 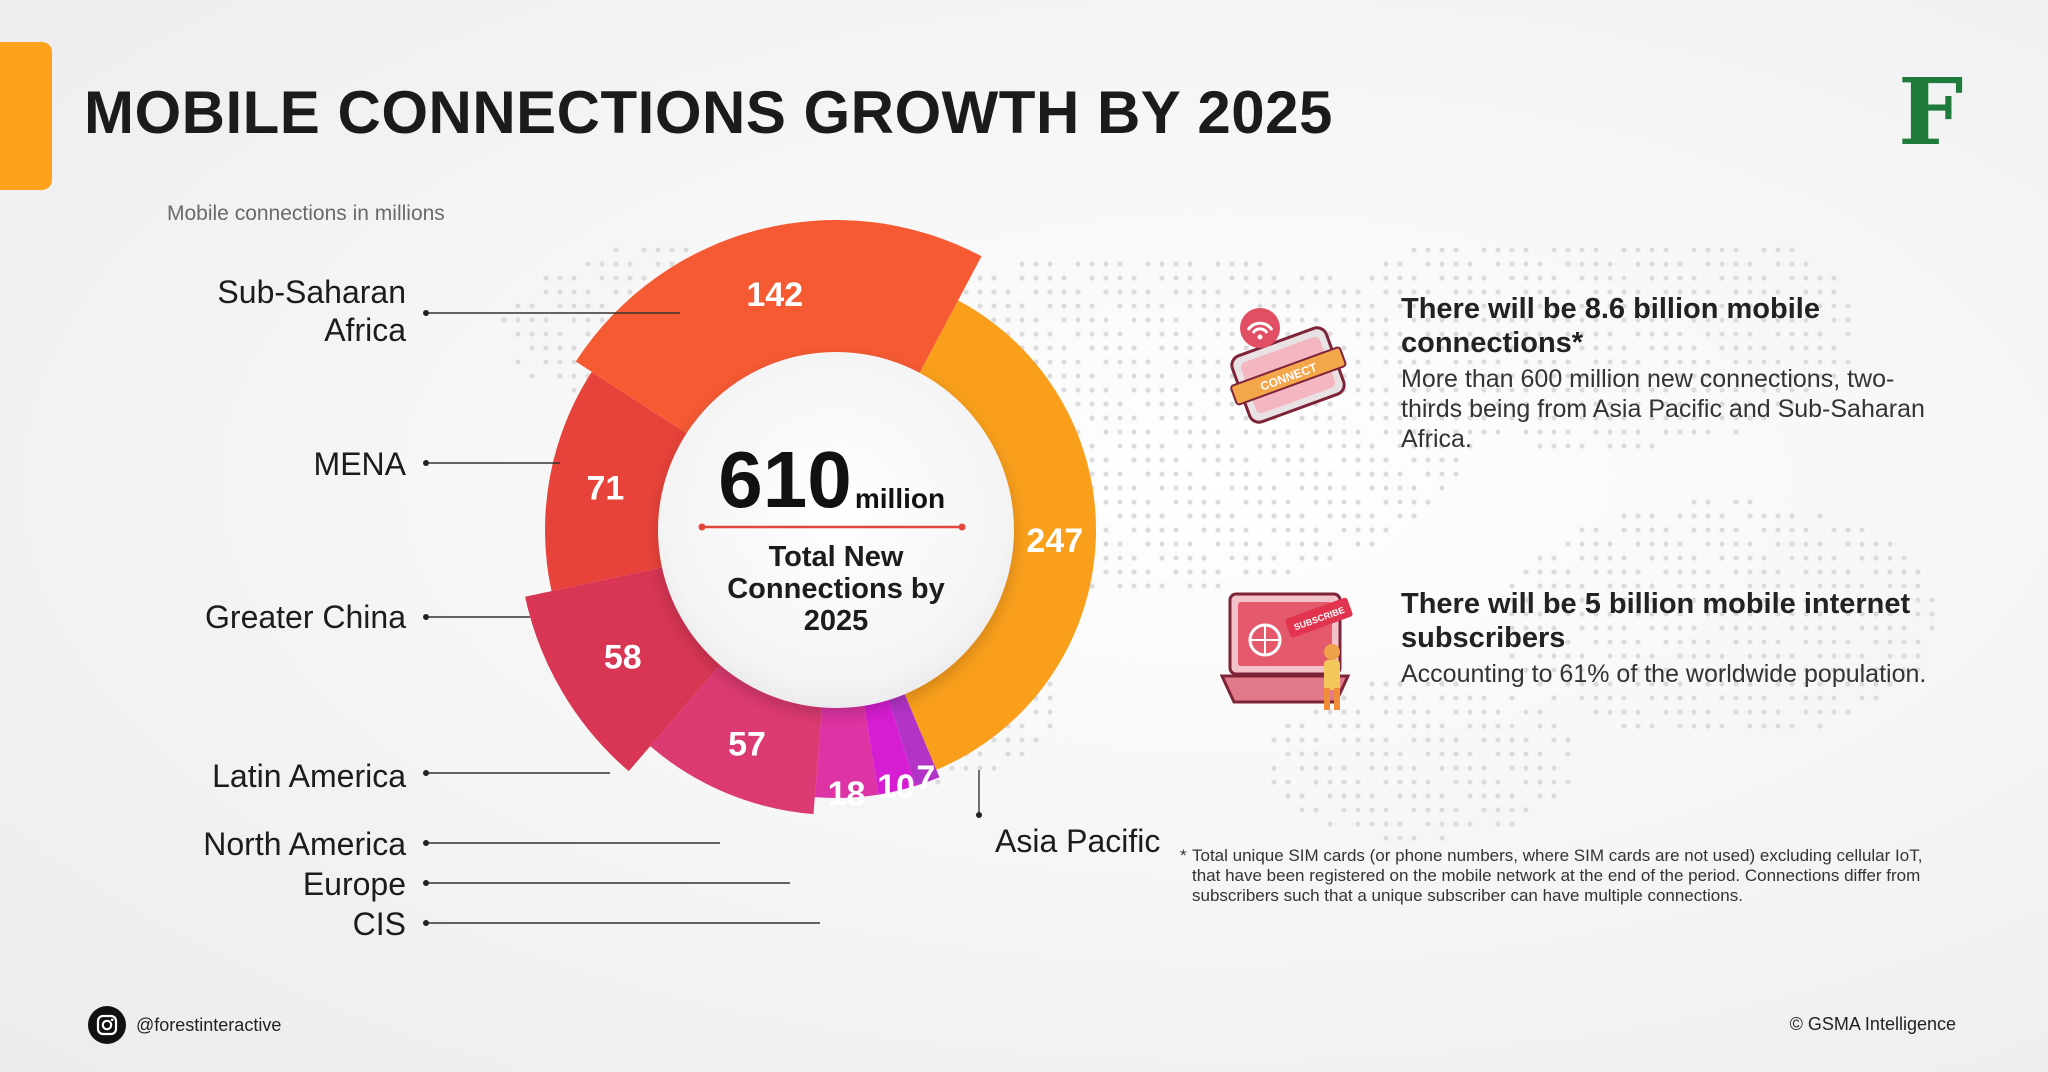 I want to click on slice-europe, so click(x=889, y=745).